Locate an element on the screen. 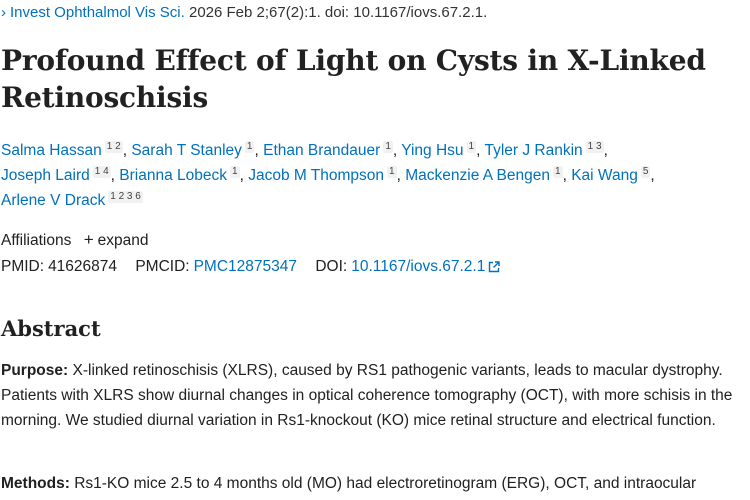  purpose-label: Purpose: is located at coordinates (35, 370).